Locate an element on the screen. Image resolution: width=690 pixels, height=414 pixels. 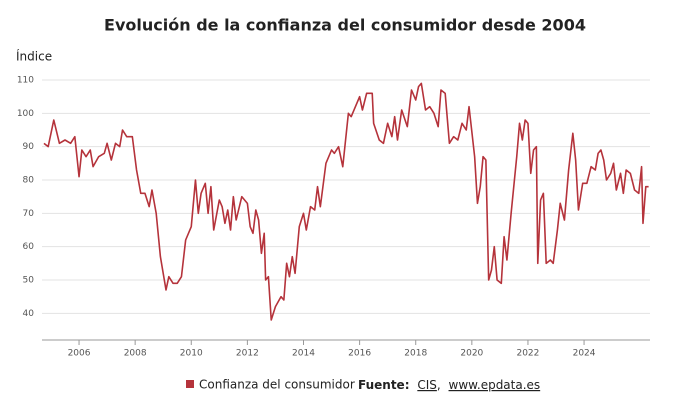
legend-label: Confianza del consumidor is located at coordinates (277, 385).